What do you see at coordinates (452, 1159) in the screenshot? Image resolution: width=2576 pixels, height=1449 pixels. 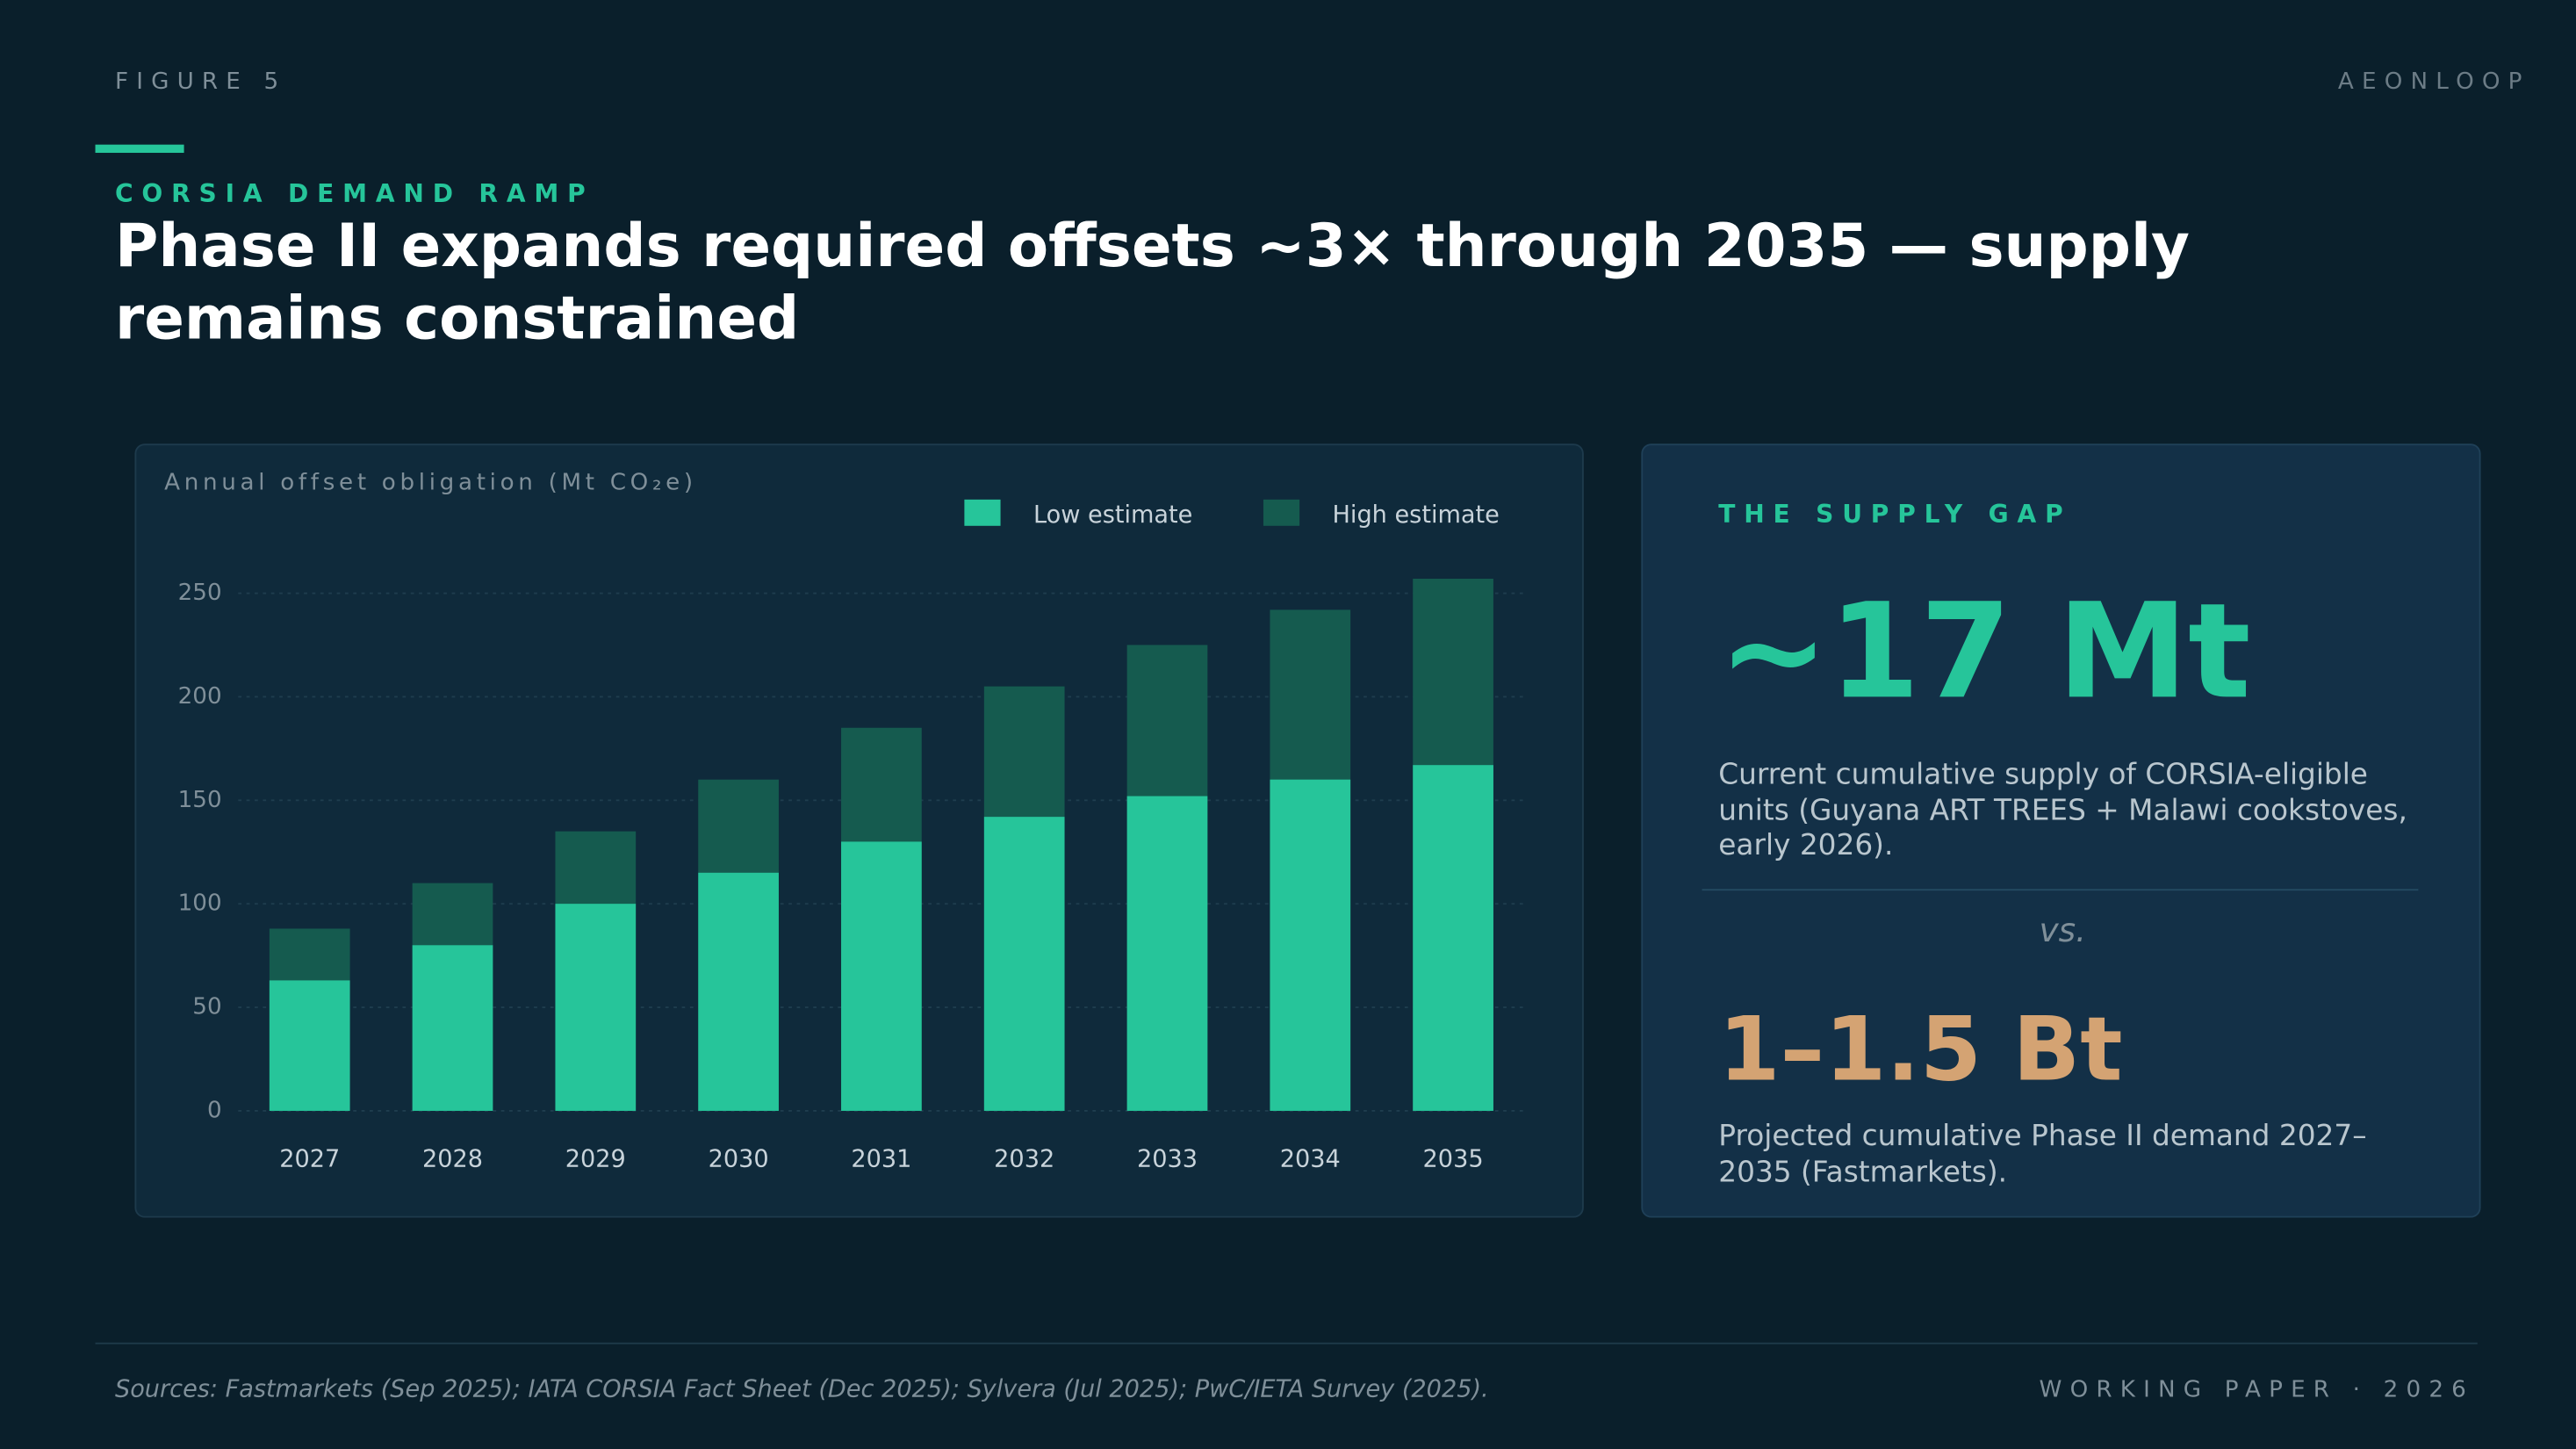 I see `x-tick-label: 2028` at bounding box center [452, 1159].